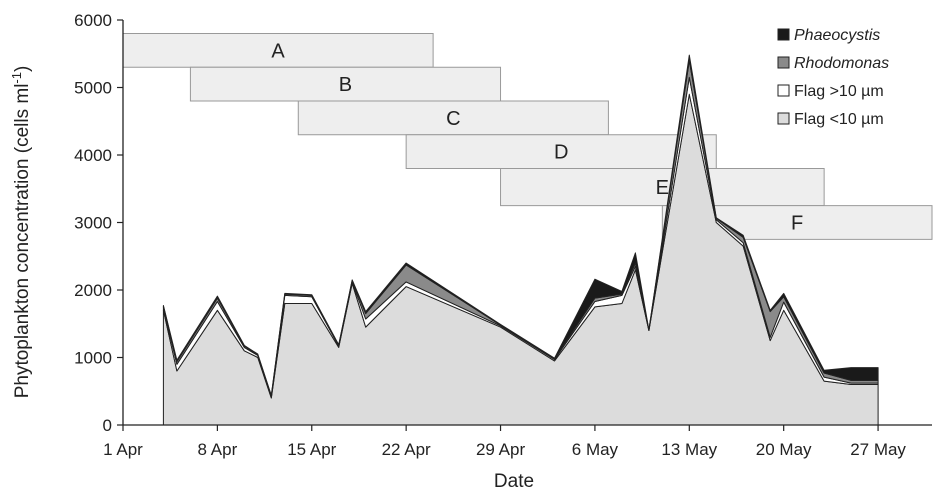 Image resolution: width=934 pixels, height=495 pixels. I want to click on x-tick-label-8-apr: 8 Apr, so click(218, 449).